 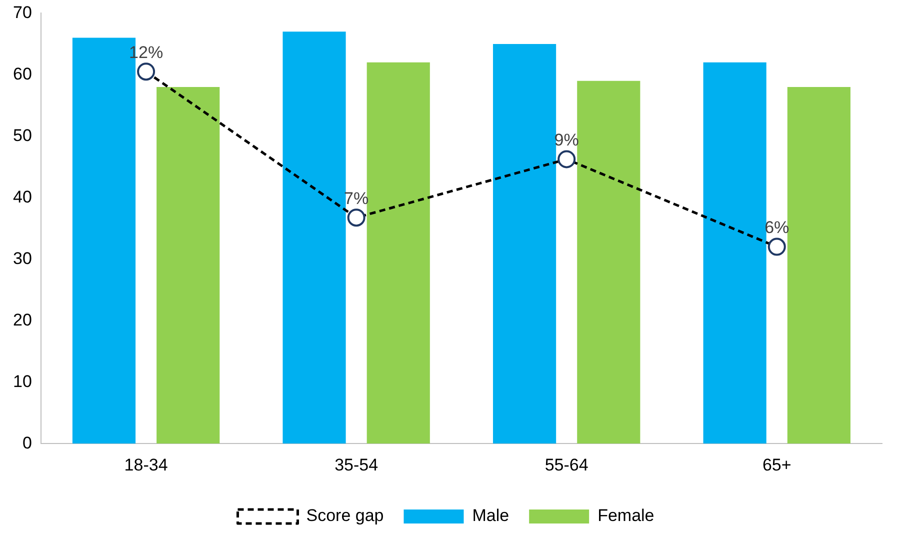 What do you see at coordinates (22, 12) in the screenshot?
I see `y-tick-label: 70` at bounding box center [22, 12].